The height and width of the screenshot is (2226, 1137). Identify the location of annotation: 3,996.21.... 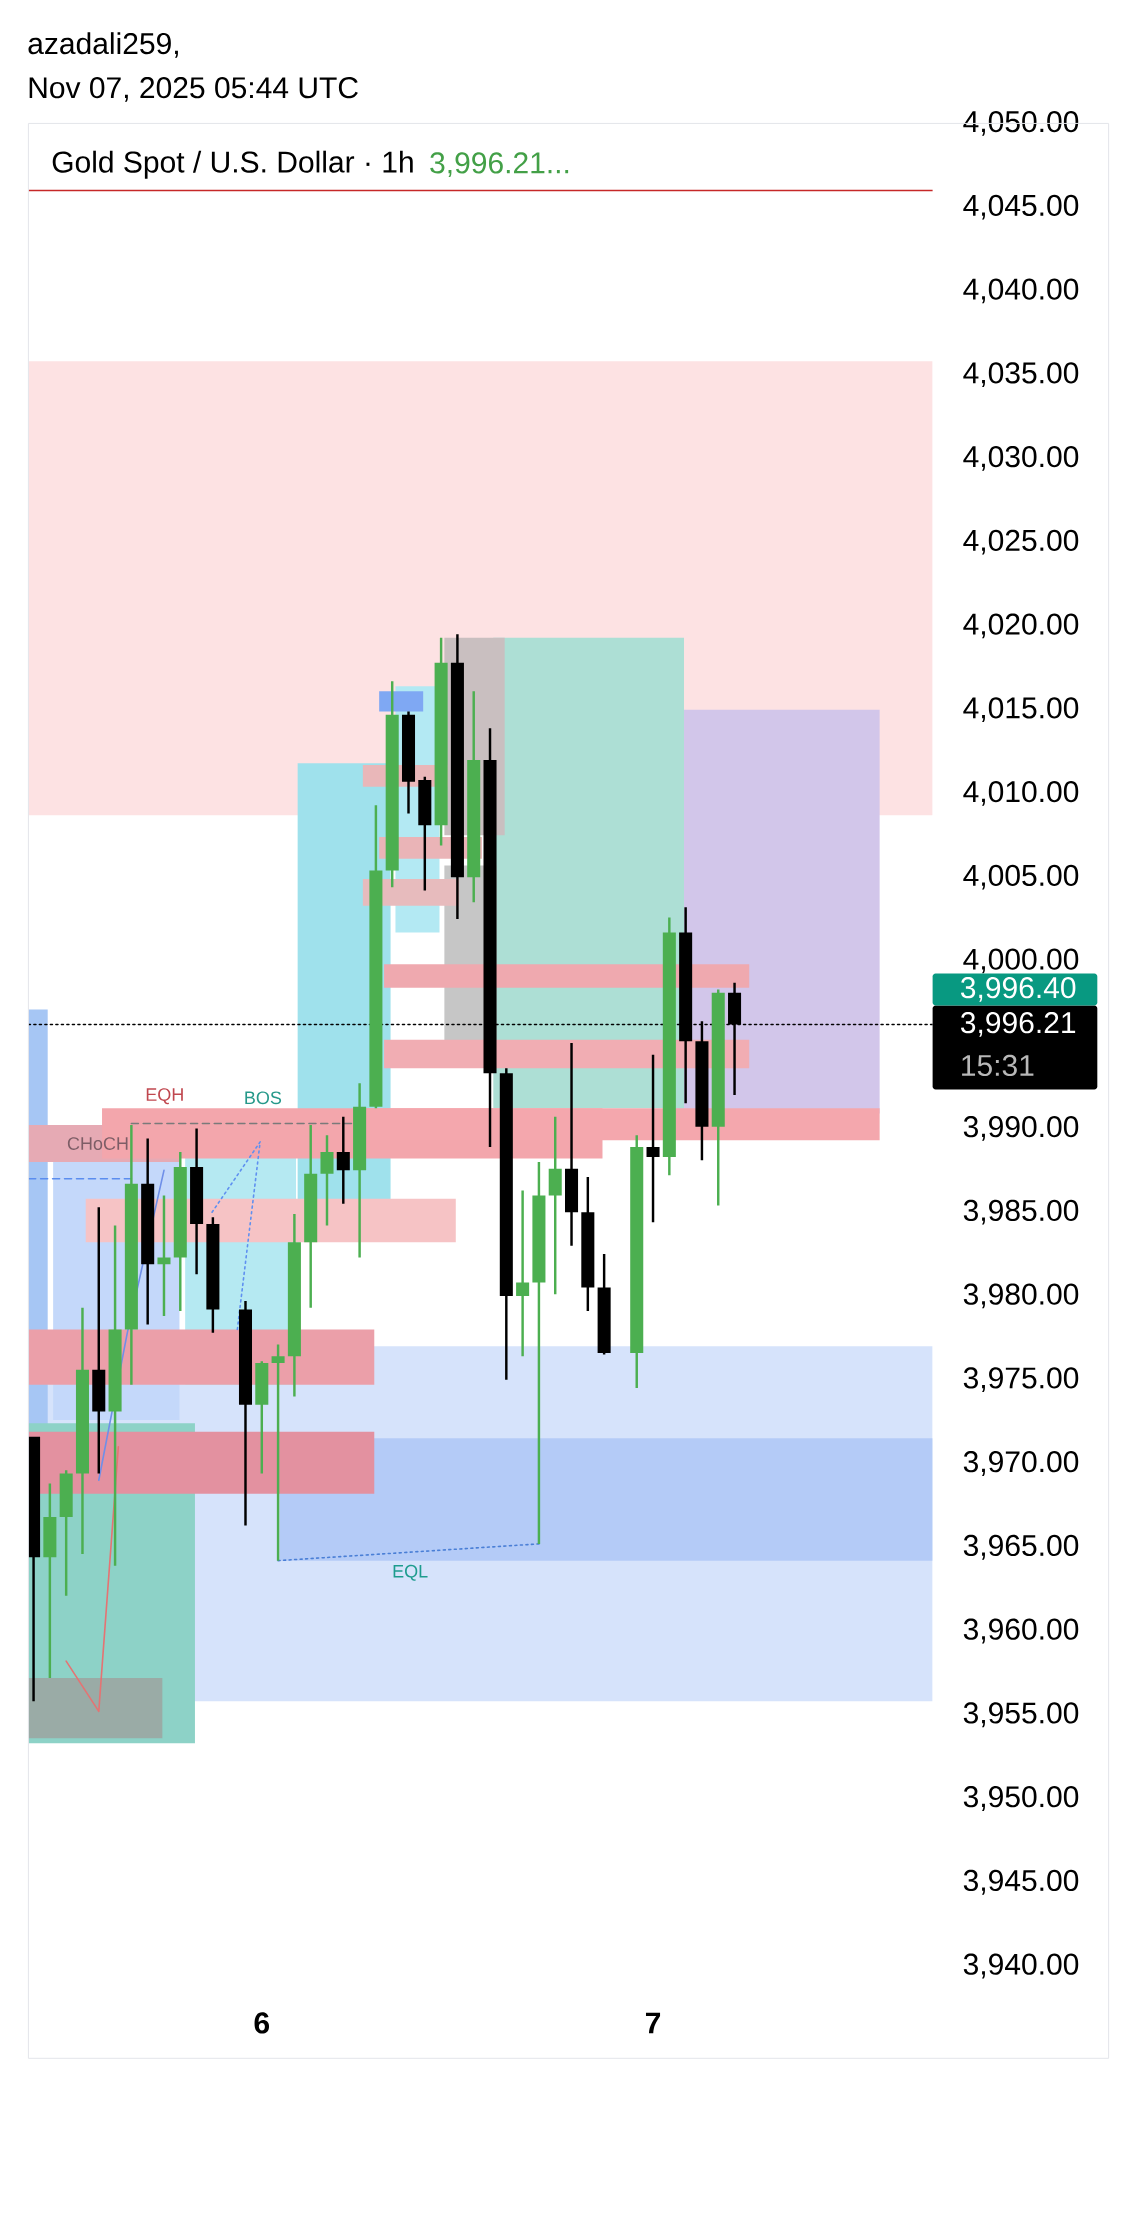
(499, 165).